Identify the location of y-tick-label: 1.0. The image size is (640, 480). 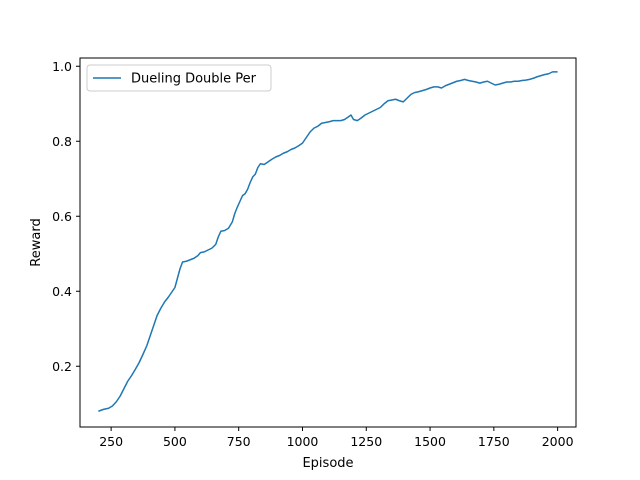
(62, 66).